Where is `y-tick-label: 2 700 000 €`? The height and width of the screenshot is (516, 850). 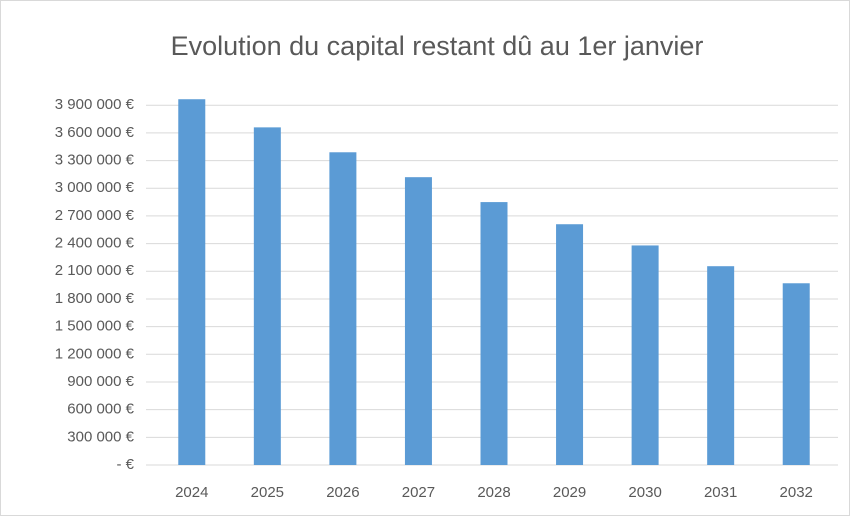 y-tick-label: 2 700 000 € is located at coordinates (95, 215).